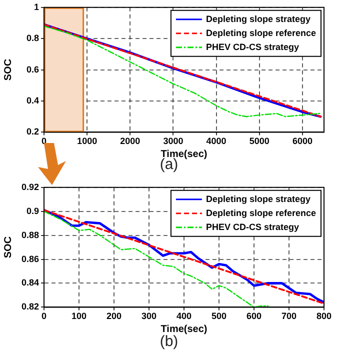 The height and width of the screenshot is (353, 338). What do you see at coordinates (32, 69) in the screenshot?
I see `y-tick-label: 0.6` at bounding box center [32, 69].